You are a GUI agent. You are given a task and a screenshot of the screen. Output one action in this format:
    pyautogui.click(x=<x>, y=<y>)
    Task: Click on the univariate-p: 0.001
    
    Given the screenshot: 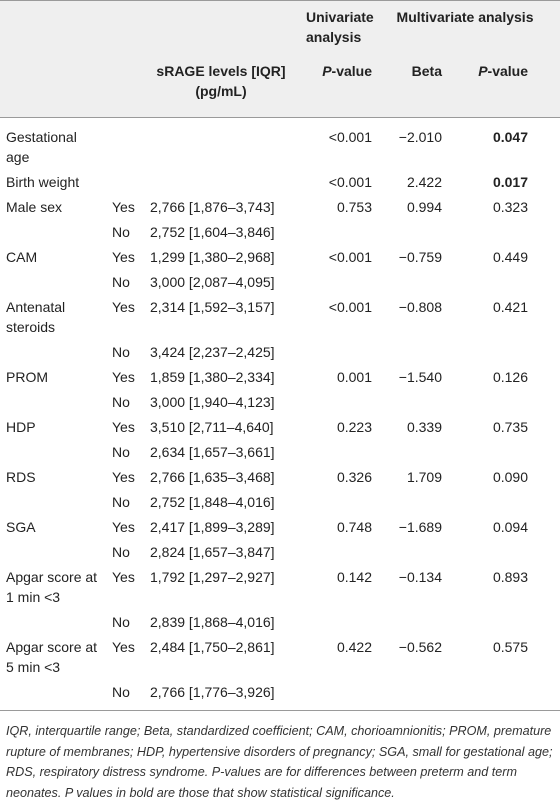 What is the action you would take?
    pyautogui.click(x=354, y=377)
    